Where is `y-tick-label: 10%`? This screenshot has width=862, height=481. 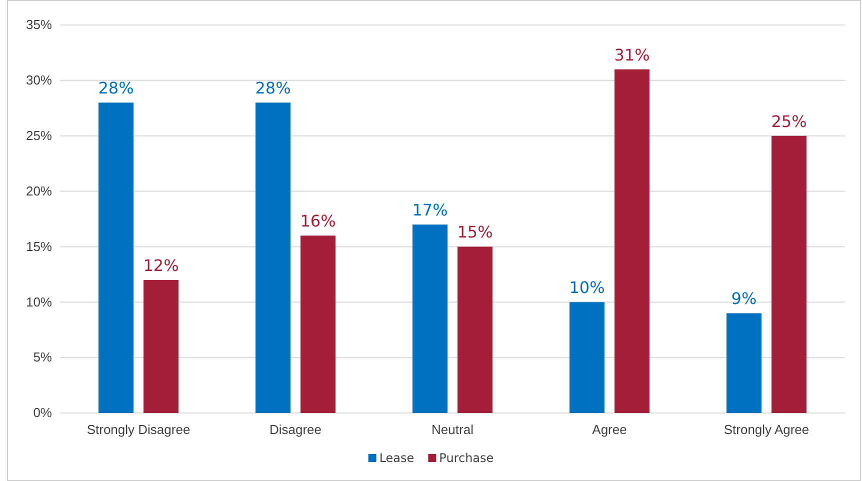
y-tick-label: 10% is located at coordinates (39, 302).